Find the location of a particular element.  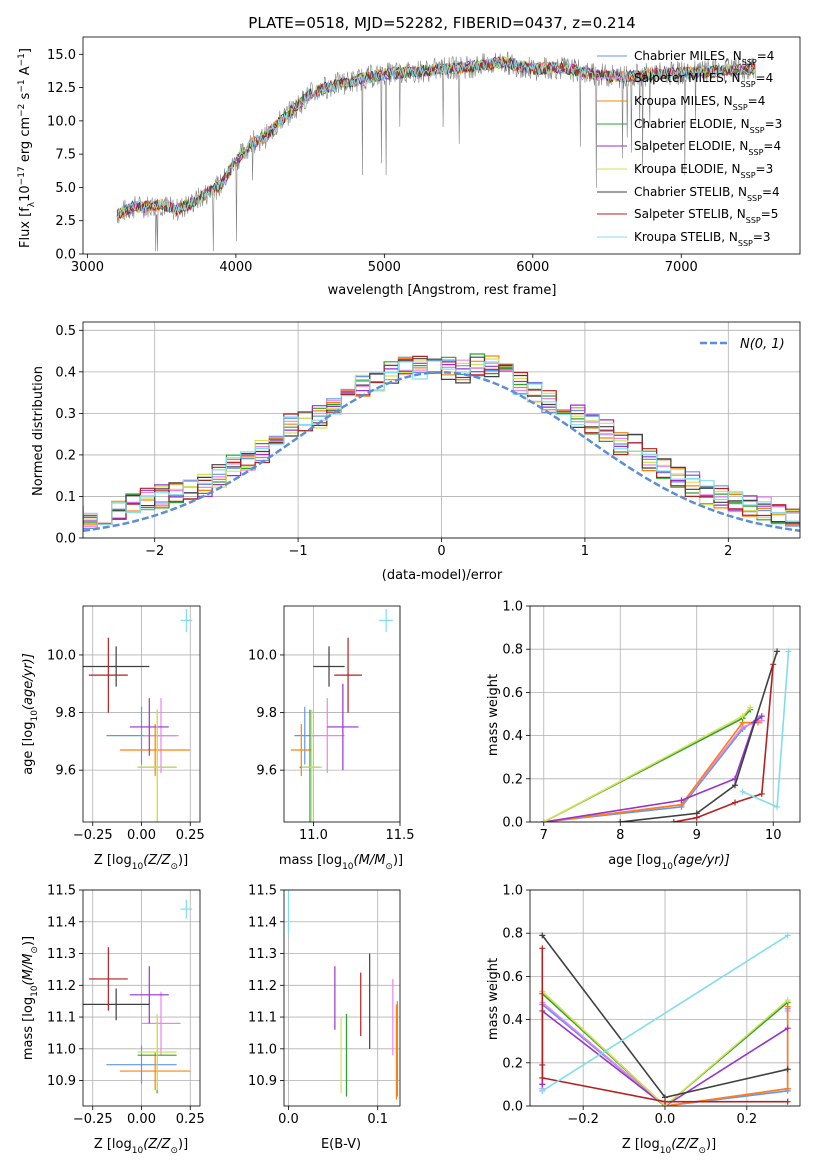

x-tick-label: 9 is located at coordinates (697, 835).